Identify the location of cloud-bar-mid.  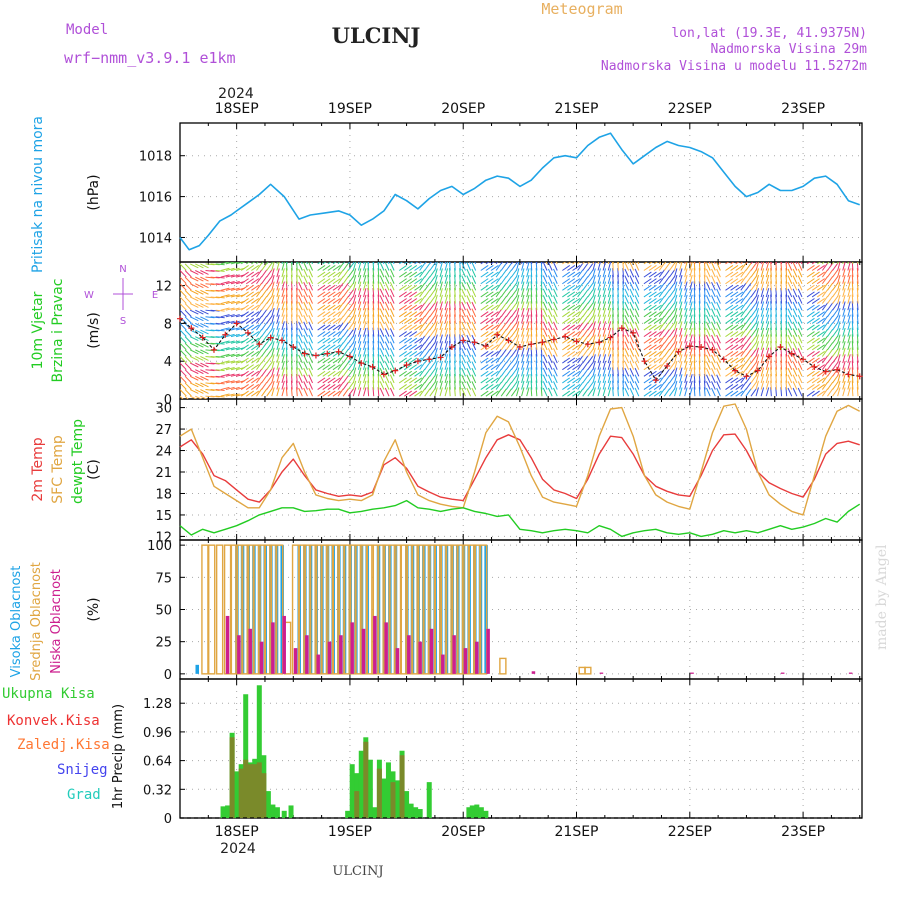
(483, 609).